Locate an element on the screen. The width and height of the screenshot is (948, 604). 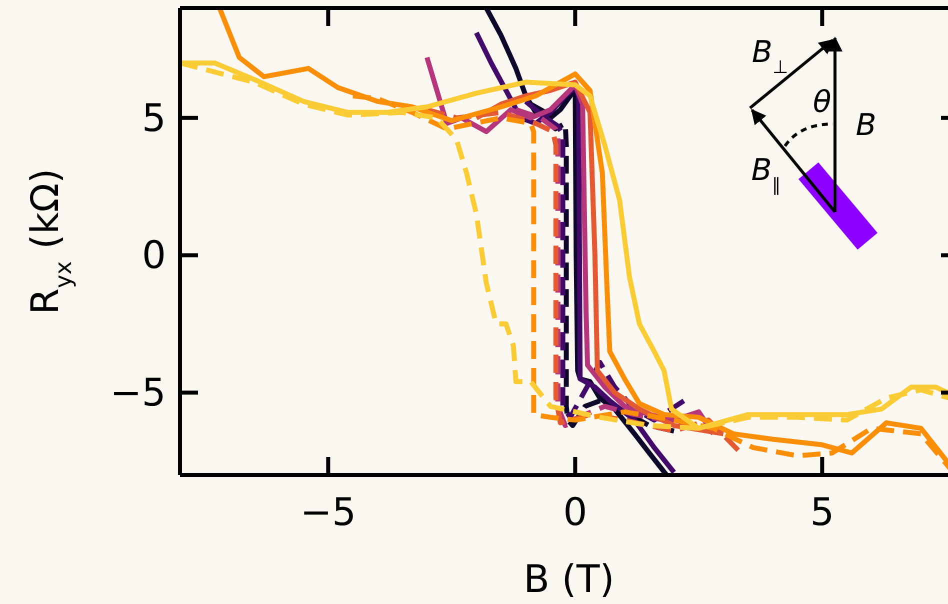
y-tick-label: 0 is located at coordinates (154, 255).